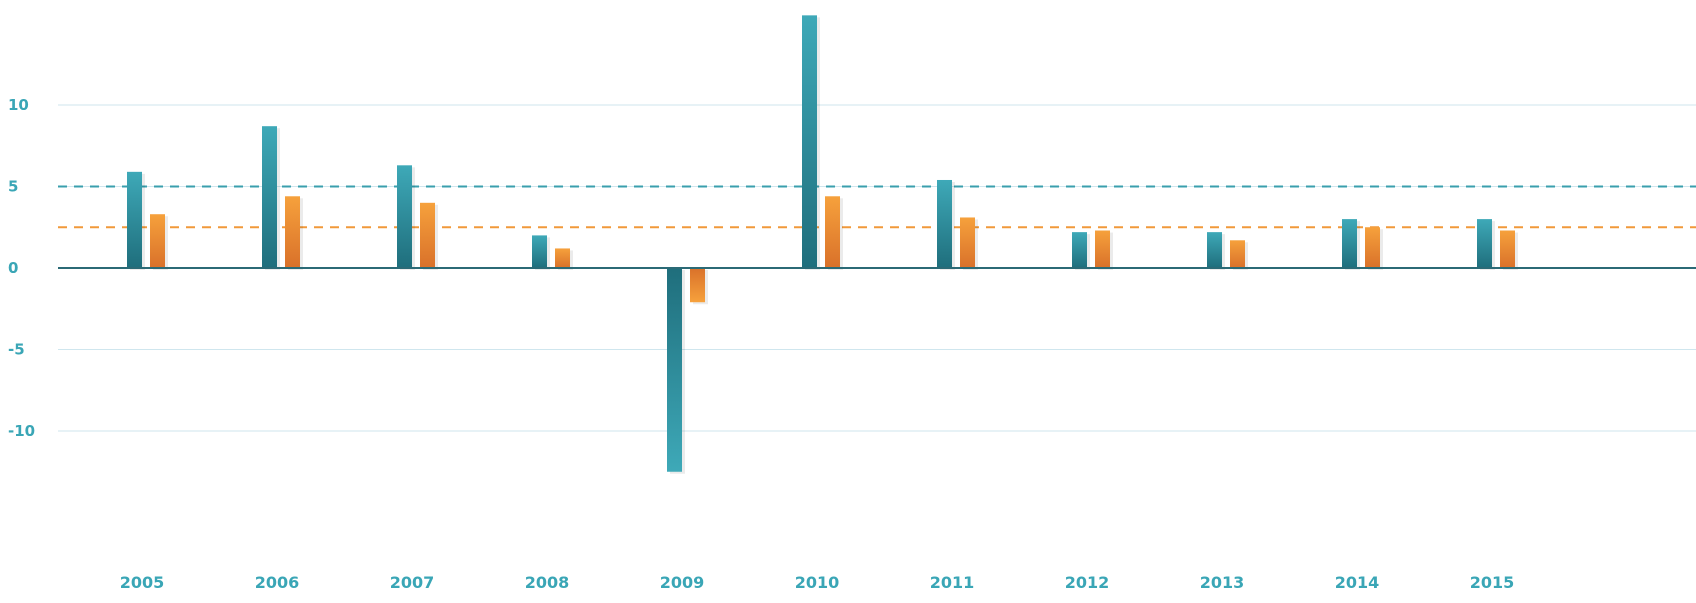 The image size is (1696, 603). What do you see at coordinates (944, 223) in the screenshot?
I see `teal-bar-2011` at bounding box center [944, 223].